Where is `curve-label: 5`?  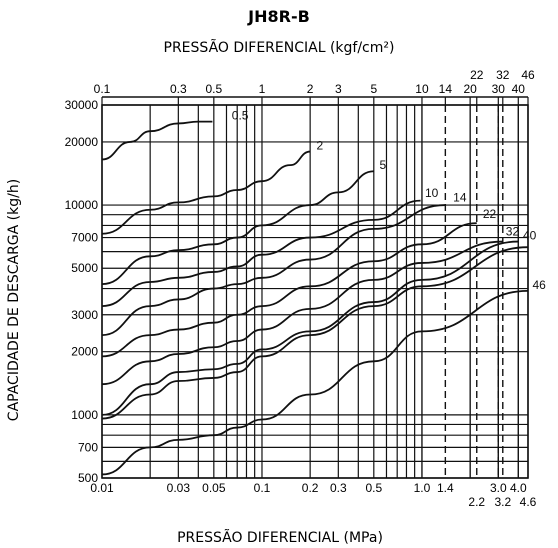
curve-label: 5 is located at coordinates (383, 165).